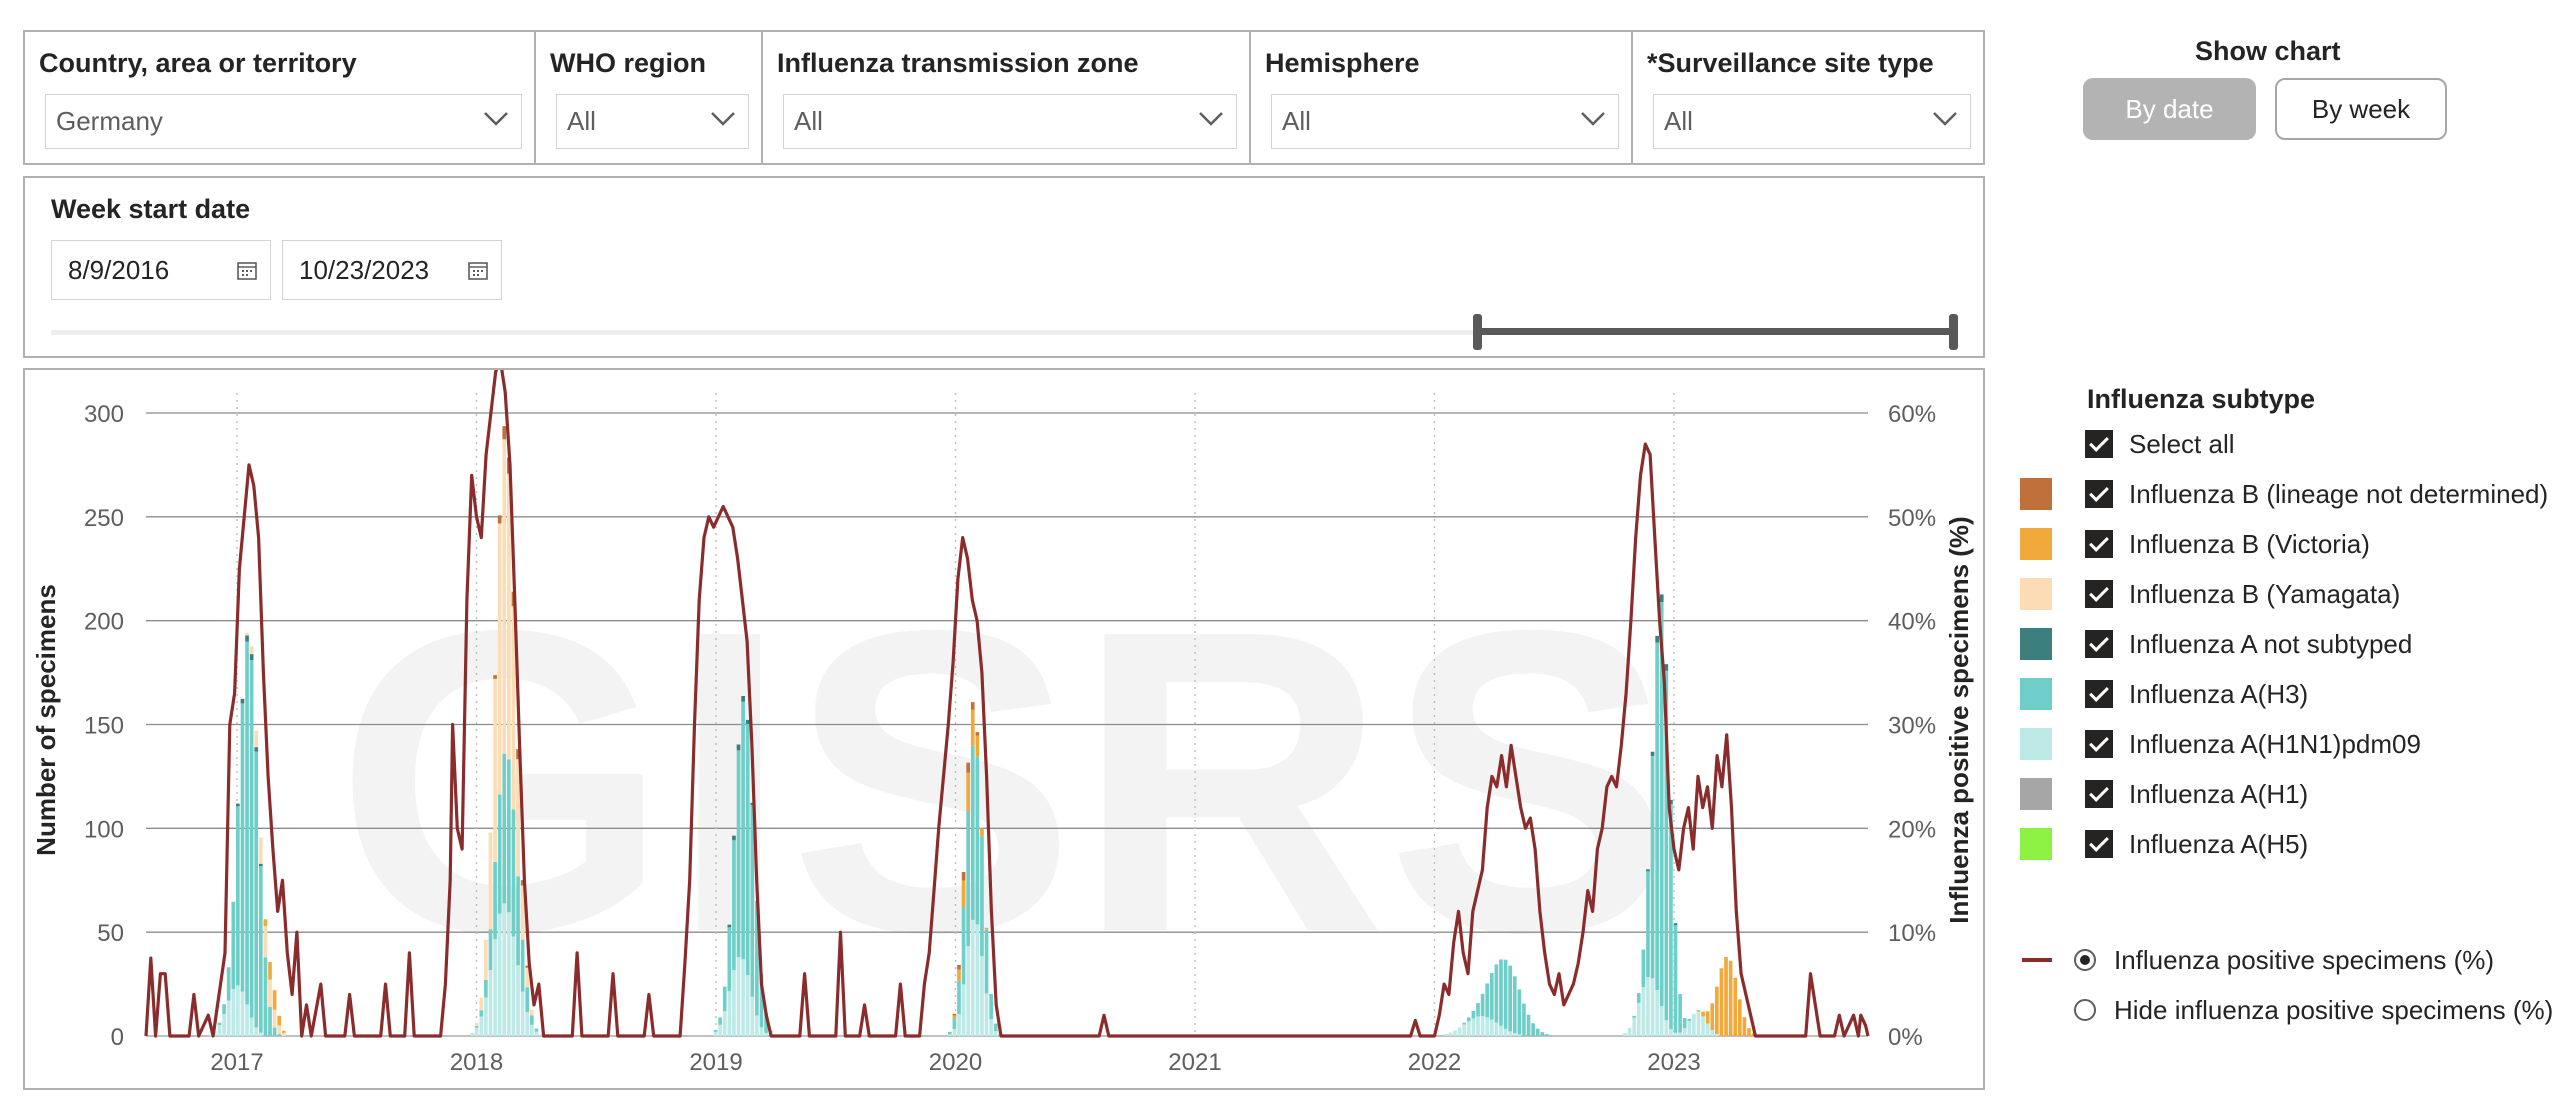  I want to click on country-dropdown-value: Germany, so click(109, 121).